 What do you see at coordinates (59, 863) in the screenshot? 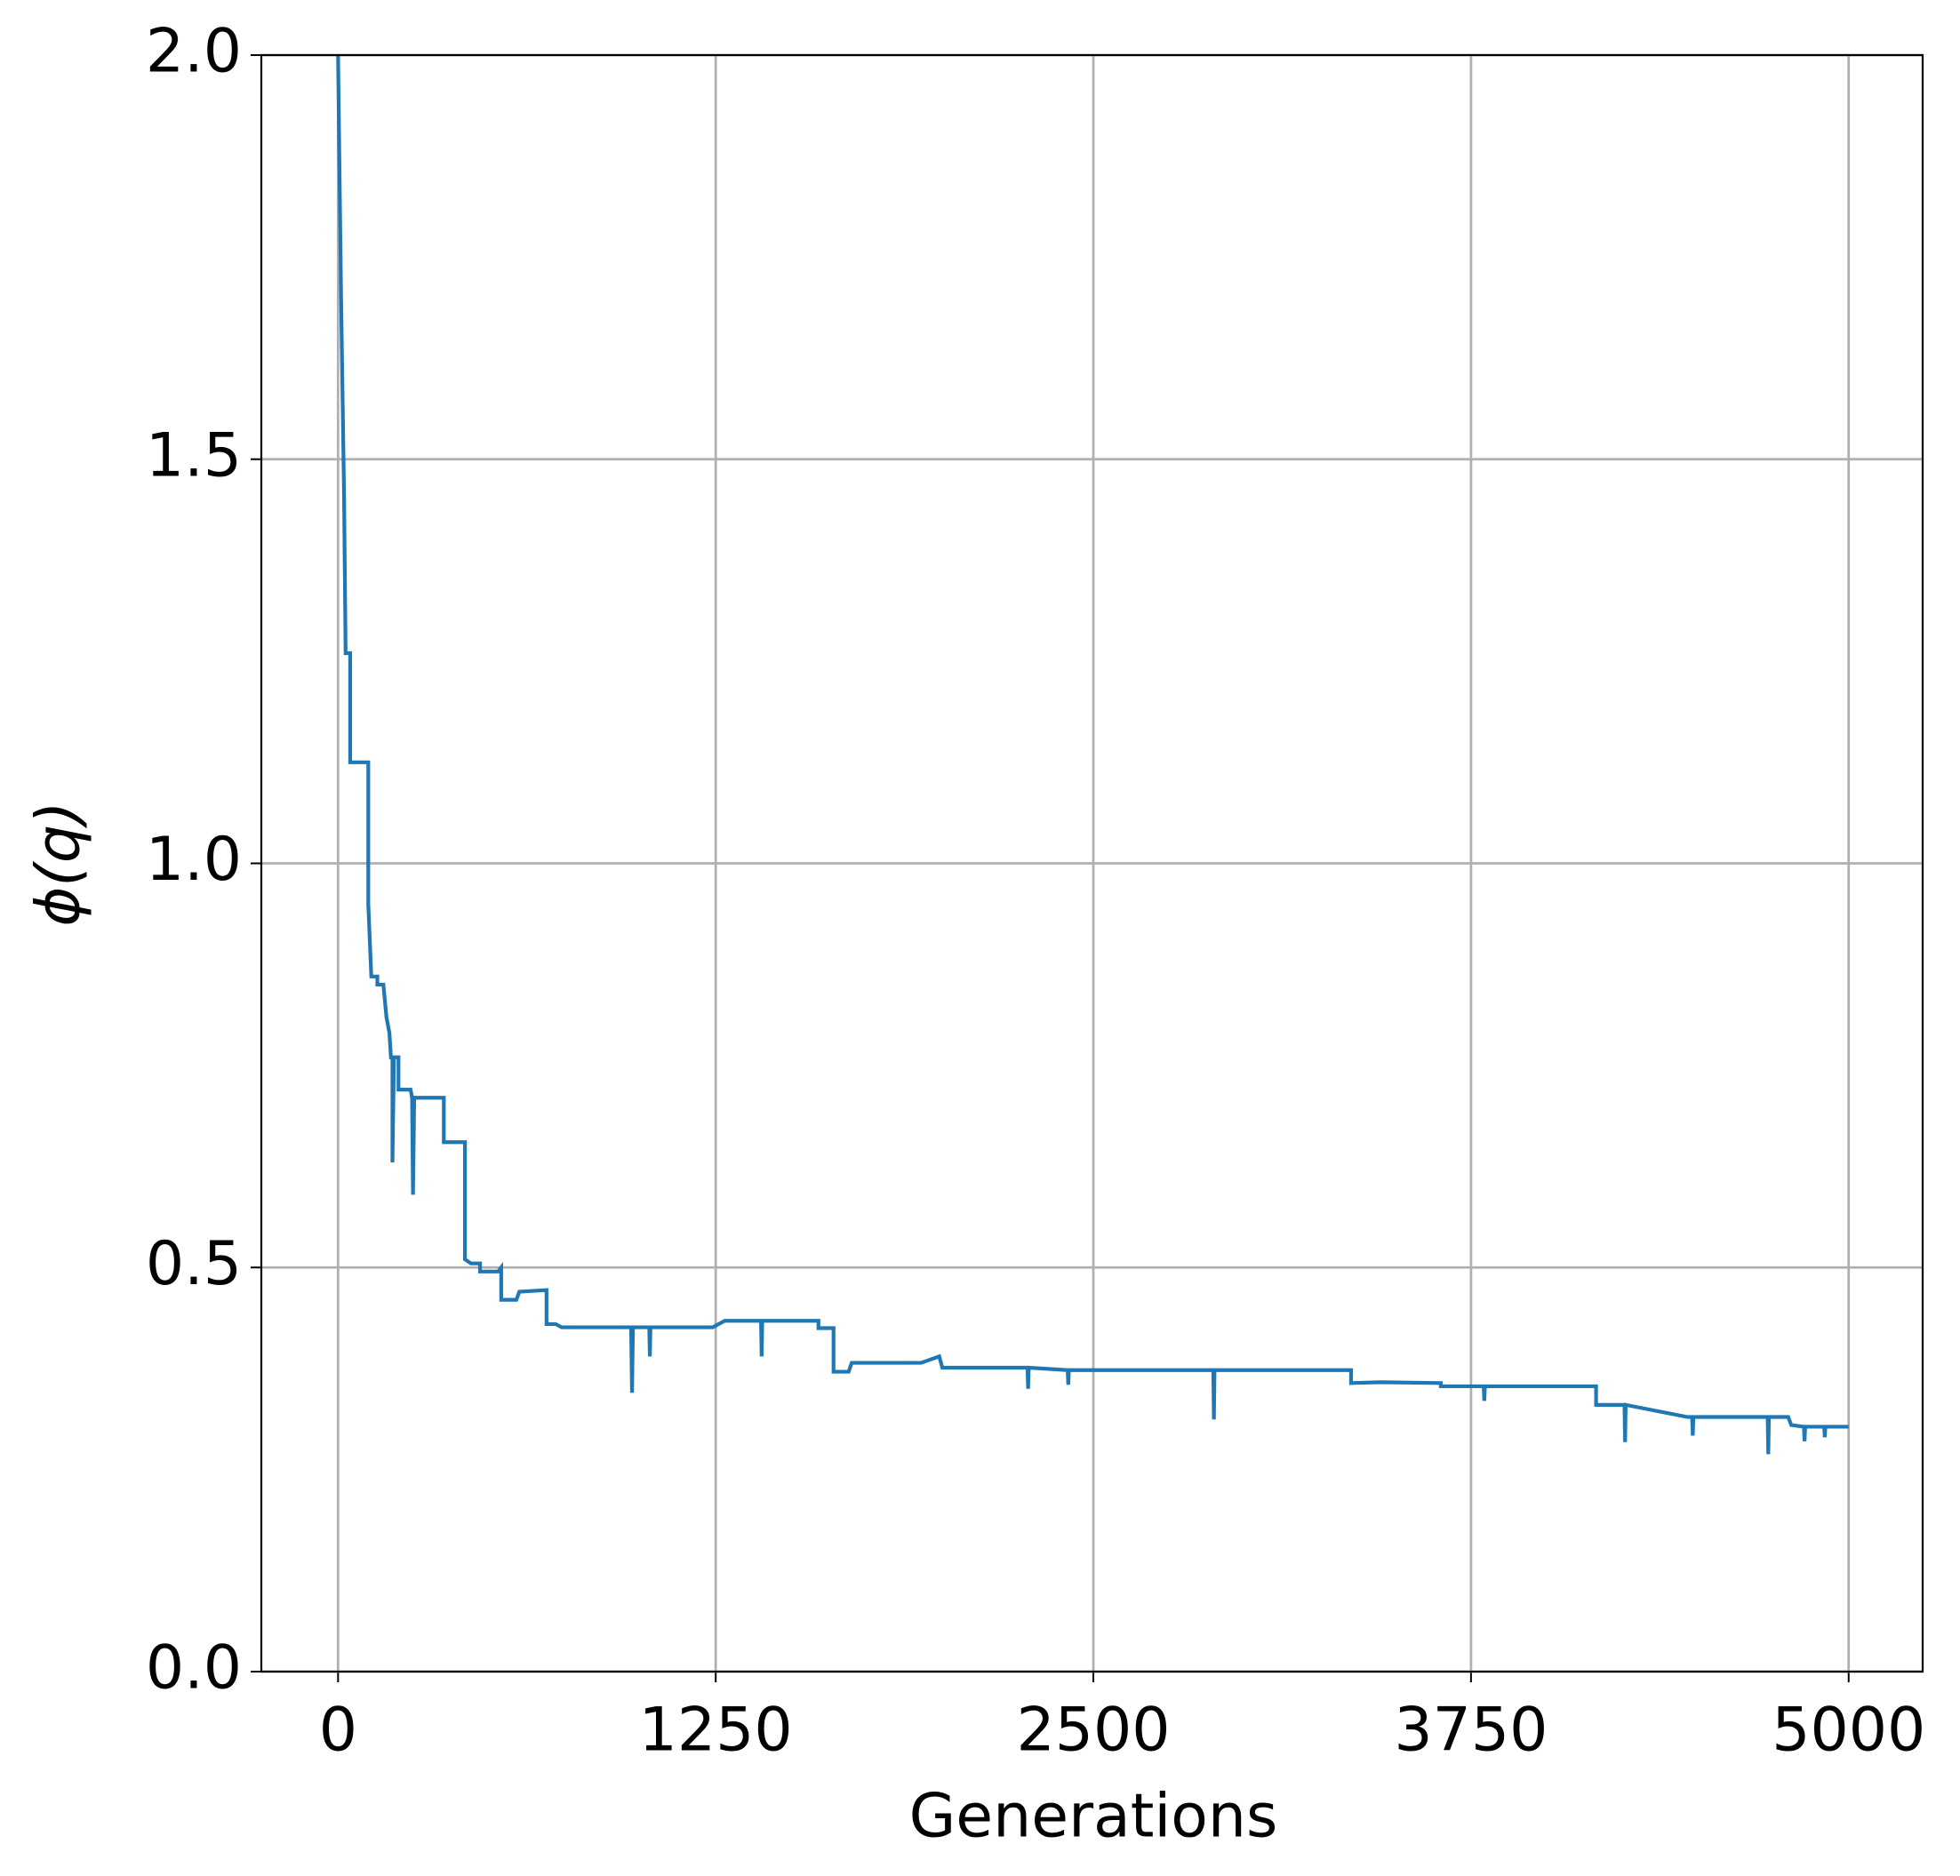
I see `y-axis-label: ϕ(q)` at bounding box center [59, 863].